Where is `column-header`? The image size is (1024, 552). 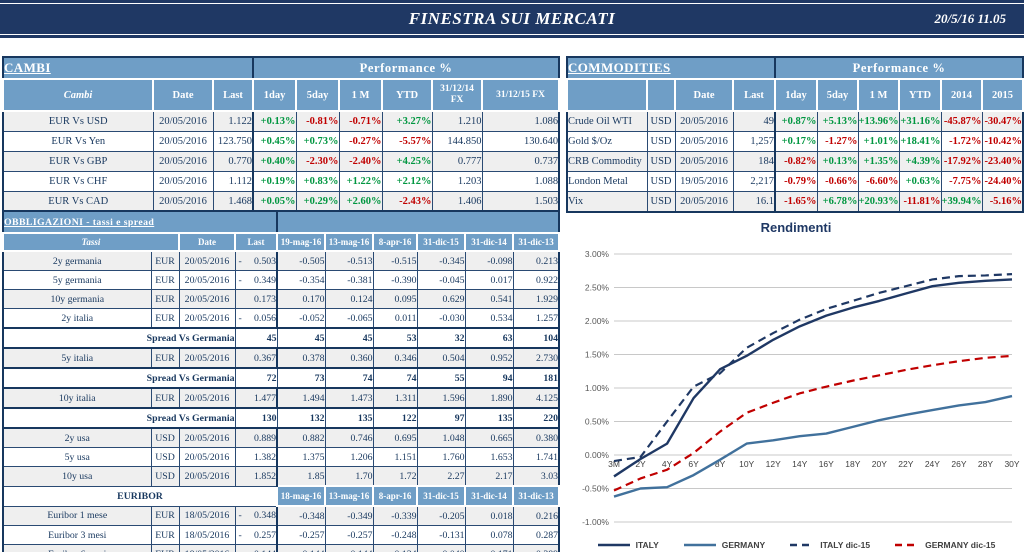
column-header is located at coordinates (661, 95).